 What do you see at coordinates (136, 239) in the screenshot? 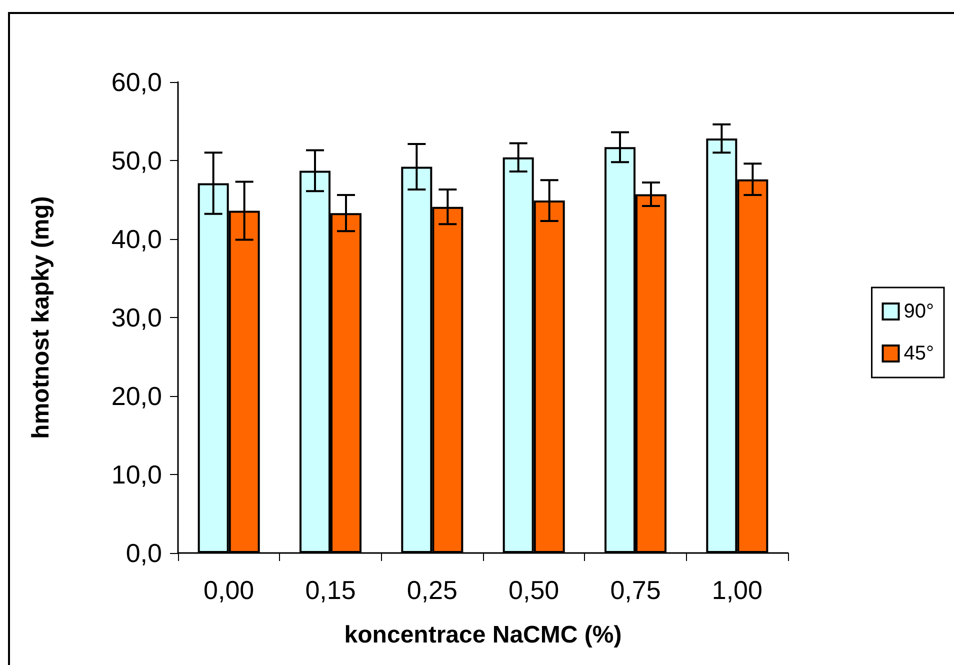
I see `y-tick-label: 40,0` at bounding box center [136, 239].